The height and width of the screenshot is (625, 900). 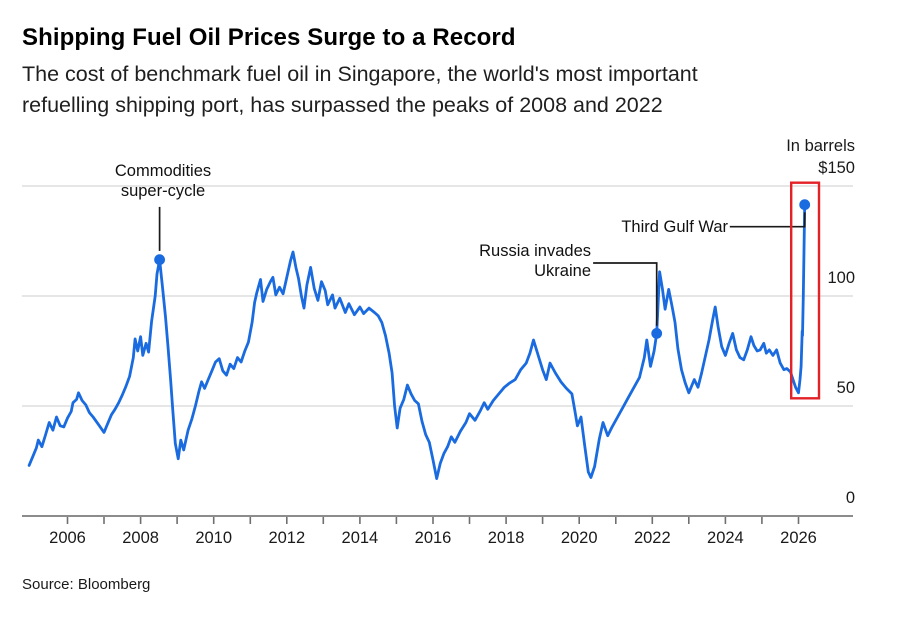 What do you see at coordinates (850, 498) in the screenshot?
I see `y-tick-label: 0` at bounding box center [850, 498].